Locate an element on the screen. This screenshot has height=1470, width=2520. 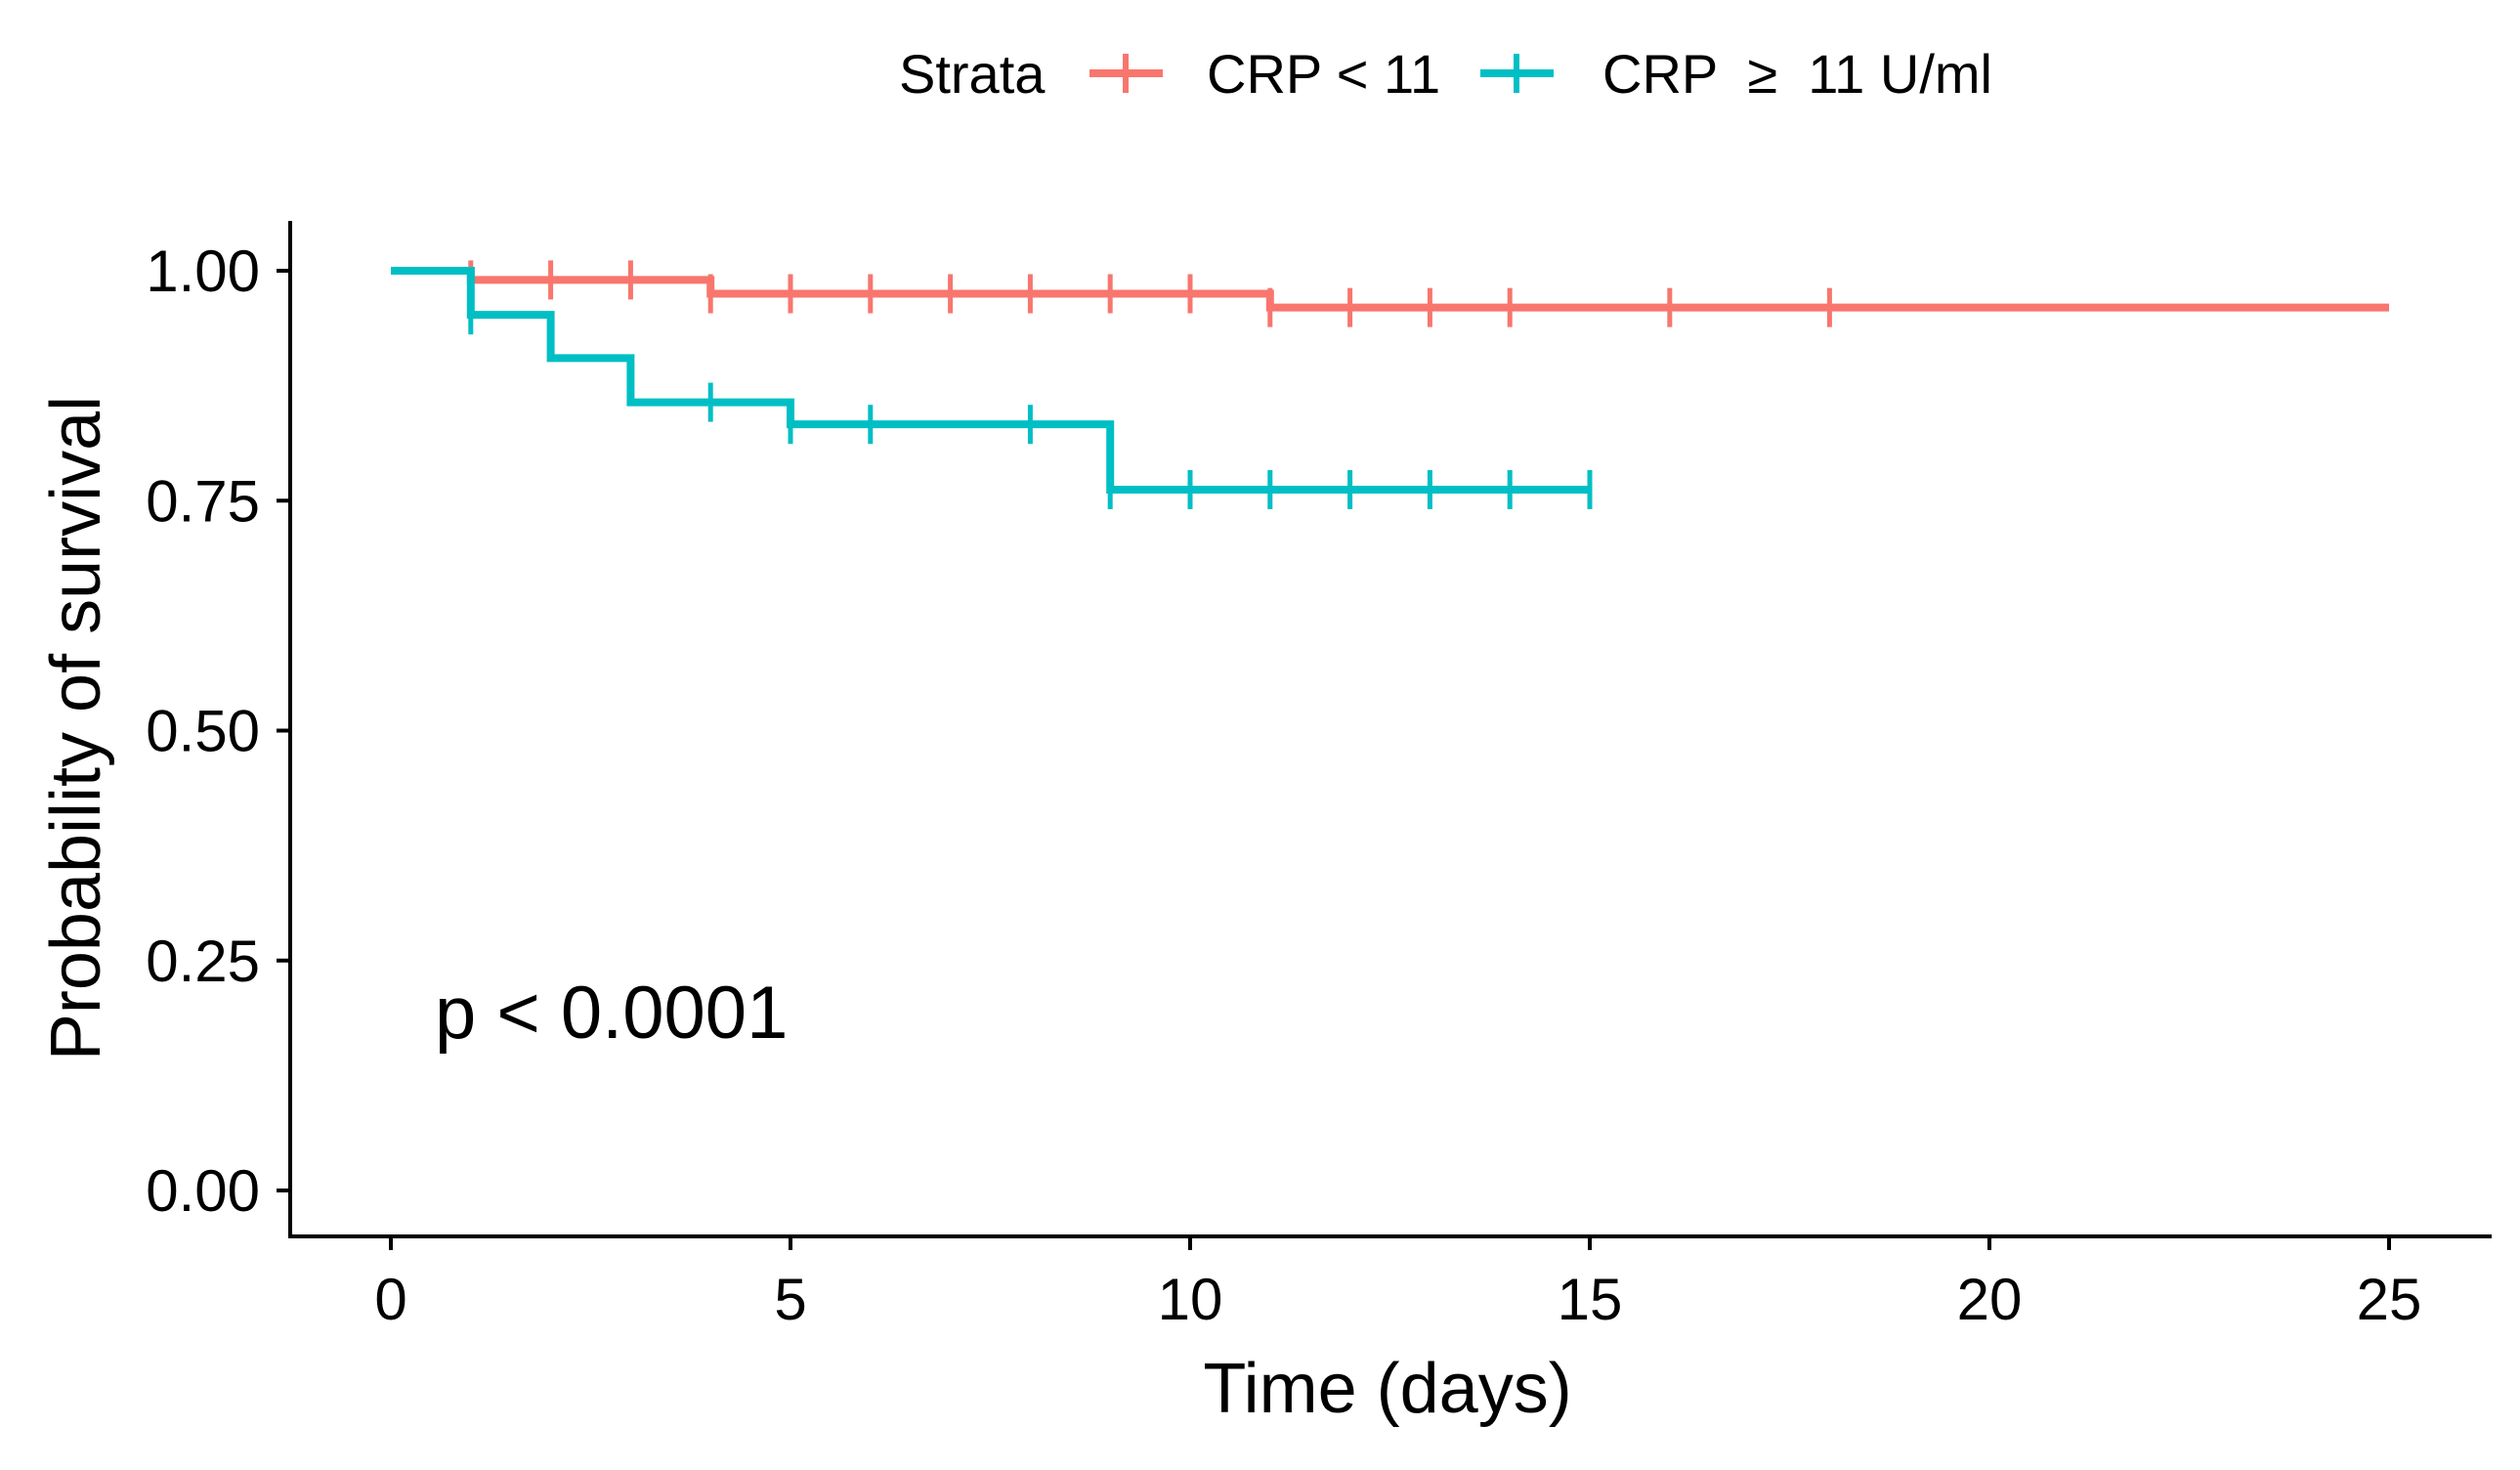
x-tick-label: 10 is located at coordinates (1190, 1299).